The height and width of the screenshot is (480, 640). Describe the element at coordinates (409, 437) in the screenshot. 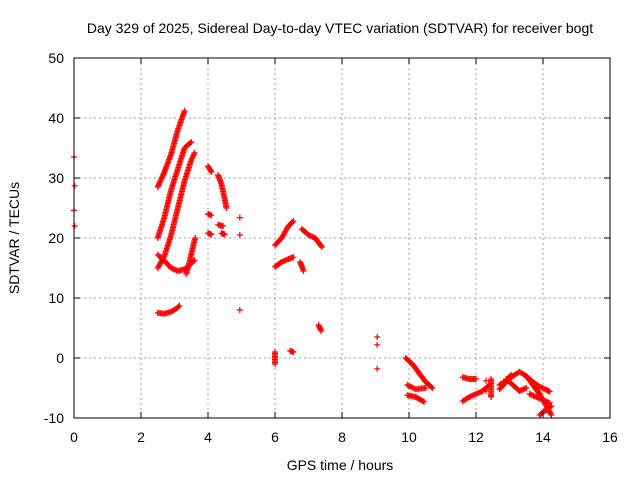

I see `x-tick-label: 10` at that location.